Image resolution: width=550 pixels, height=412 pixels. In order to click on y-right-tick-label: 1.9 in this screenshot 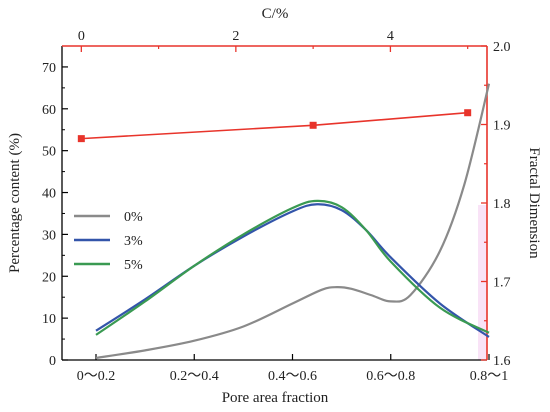, I will do `click(502, 126)`.